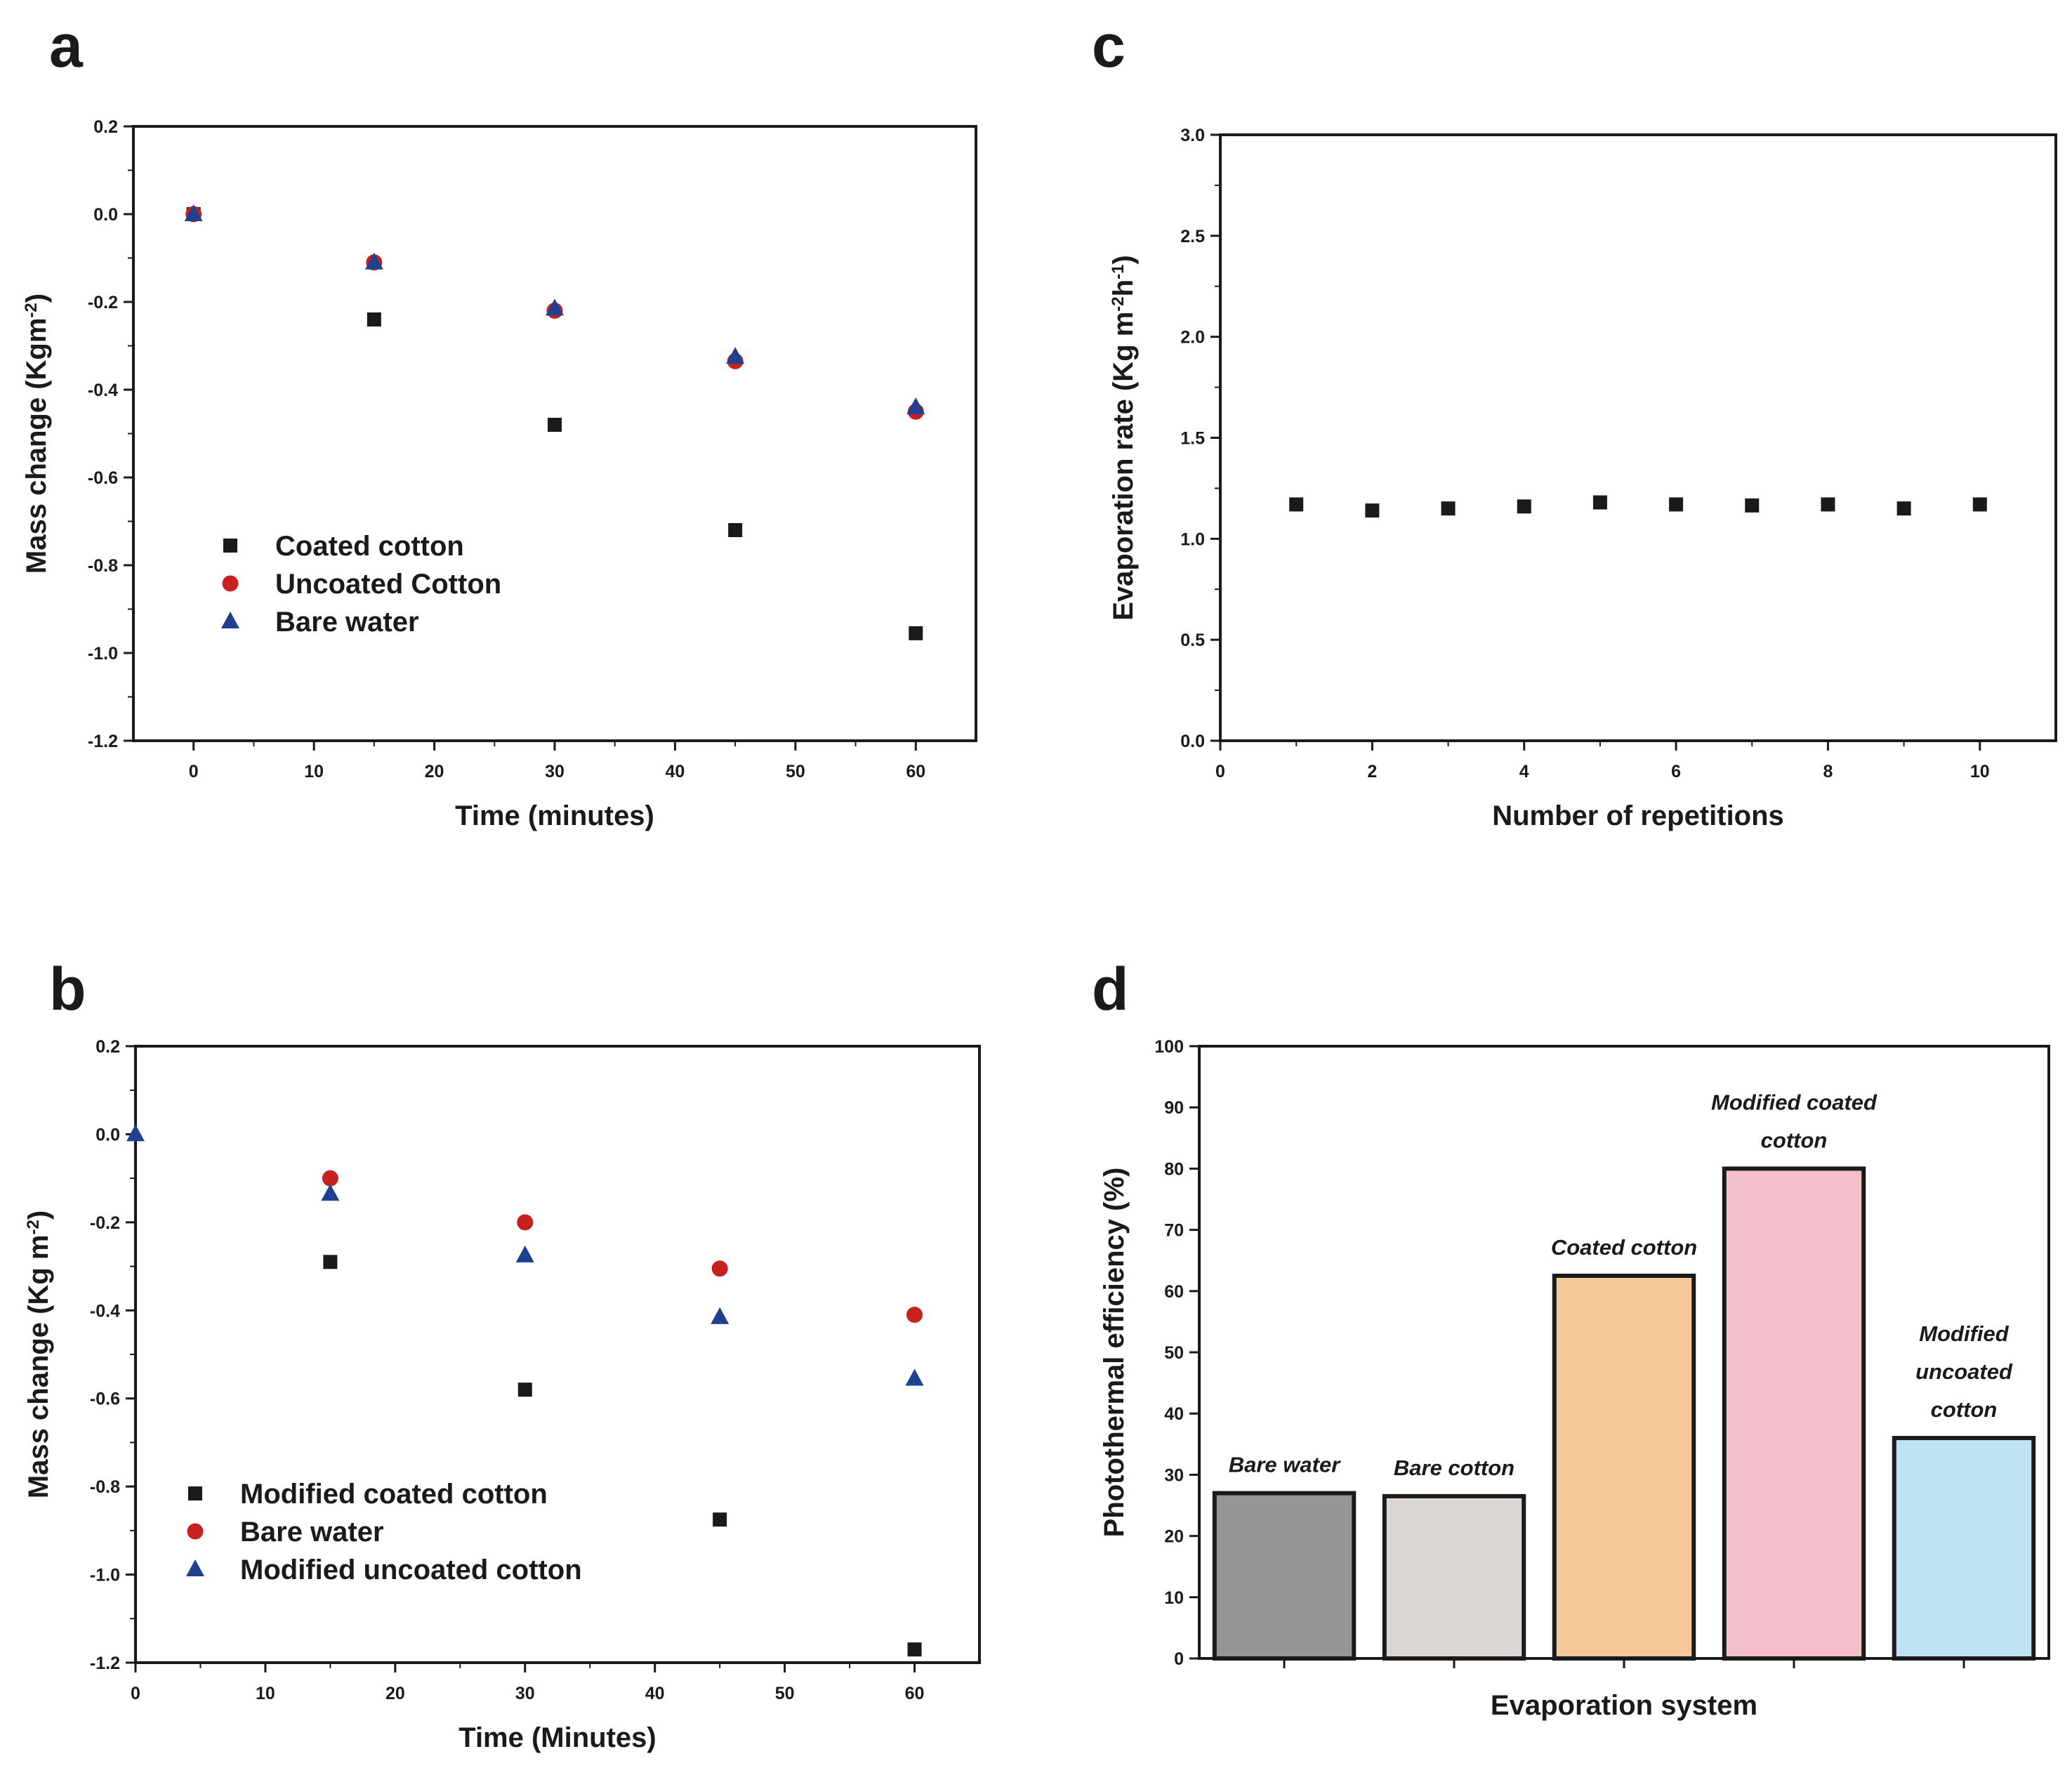 This screenshot has height=1775, width=2072. What do you see at coordinates (1192, 439) in the screenshot?
I see `y-tick-label: 1.5` at bounding box center [1192, 439].